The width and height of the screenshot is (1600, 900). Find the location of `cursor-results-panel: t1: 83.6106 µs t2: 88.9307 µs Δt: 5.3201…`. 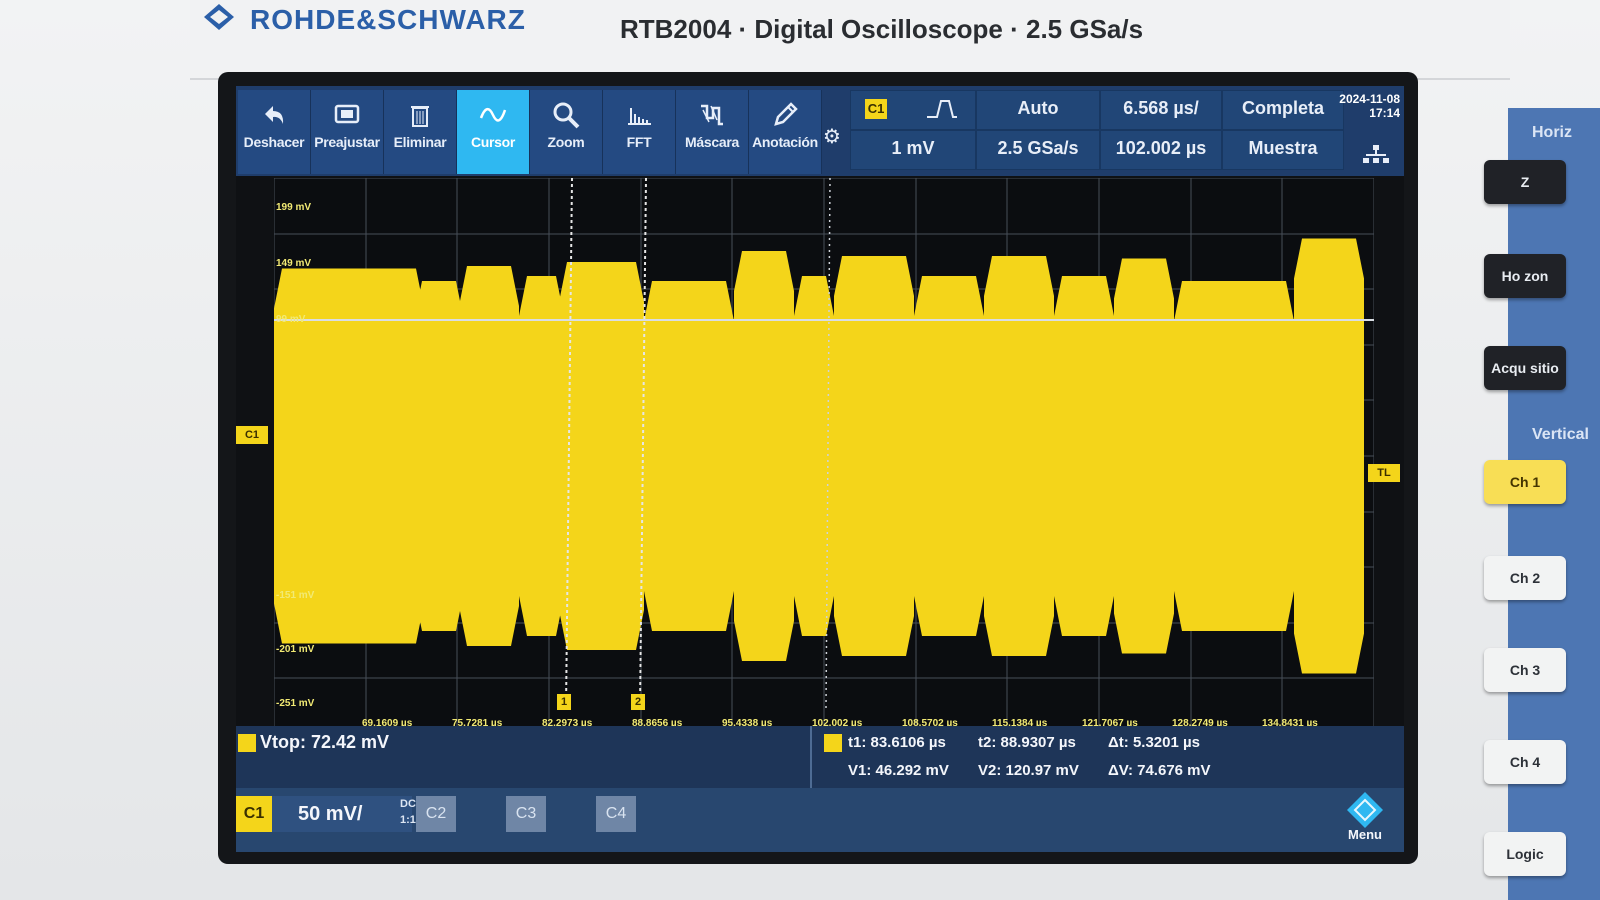

cursor-results-panel: t1: 83.6106 µs t2: 88.9307 µs Δt: 5.3201… is located at coordinates (1107, 757).